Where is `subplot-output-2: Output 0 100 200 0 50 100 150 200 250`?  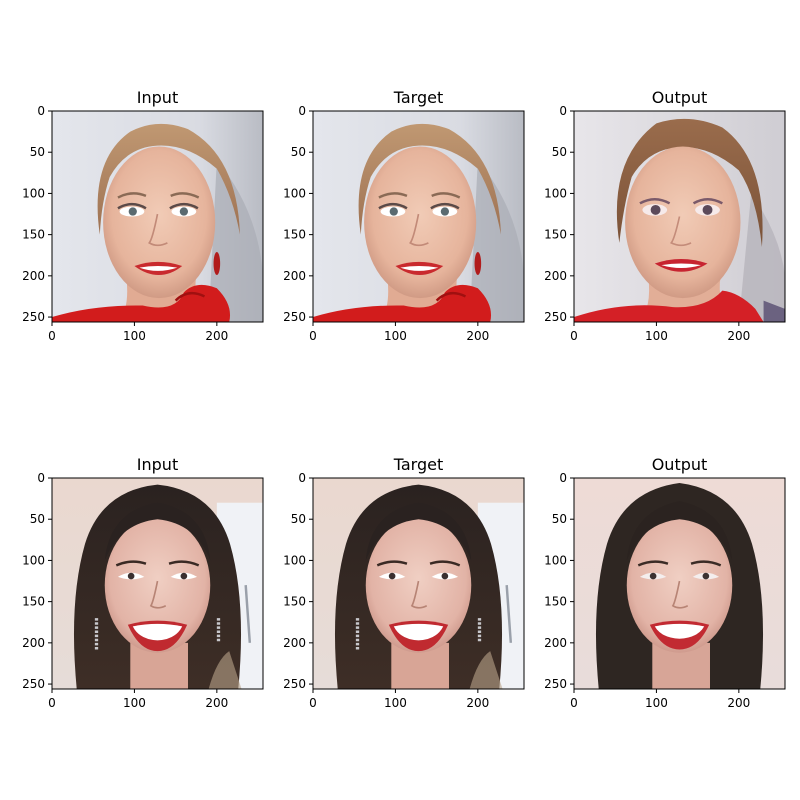
subplot-output-2: Output 0 100 200 0 50 100 150 200 250 is located at coordinates (664, 582).